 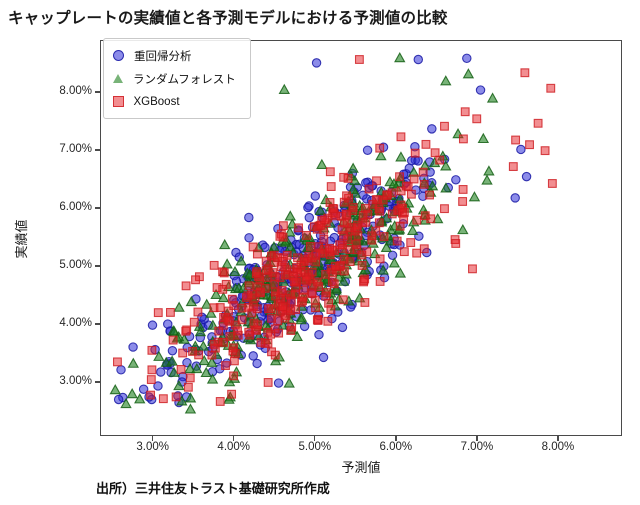 I want to click on source-note: 出所）三井住友トラスト基礎研究所作成, so click(x=213, y=488).